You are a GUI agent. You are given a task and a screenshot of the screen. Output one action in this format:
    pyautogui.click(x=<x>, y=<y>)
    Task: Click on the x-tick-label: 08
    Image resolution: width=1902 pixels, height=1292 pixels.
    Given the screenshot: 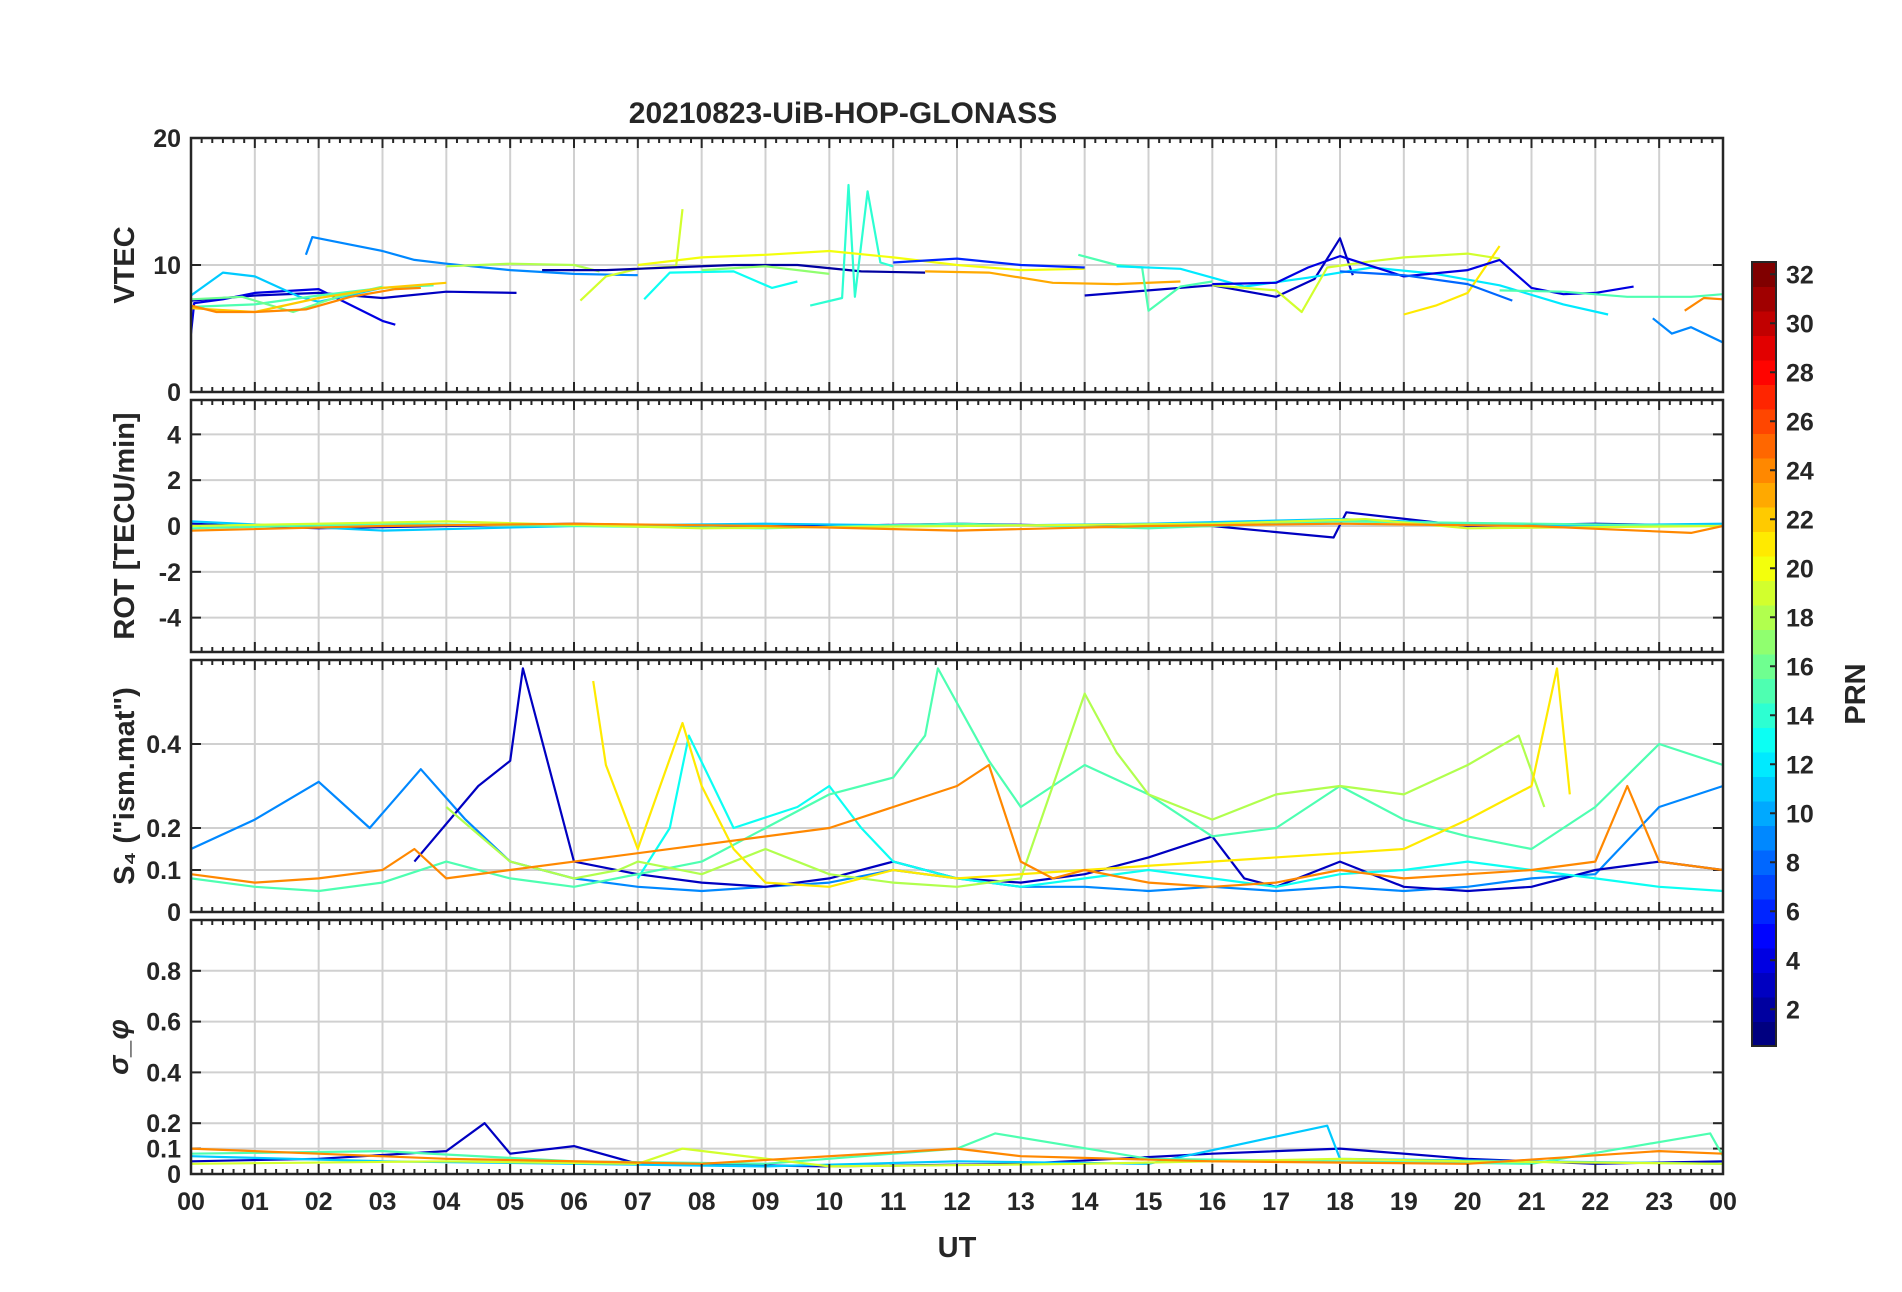 What is the action you would take?
    pyautogui.click(x=702, y=1202)
    